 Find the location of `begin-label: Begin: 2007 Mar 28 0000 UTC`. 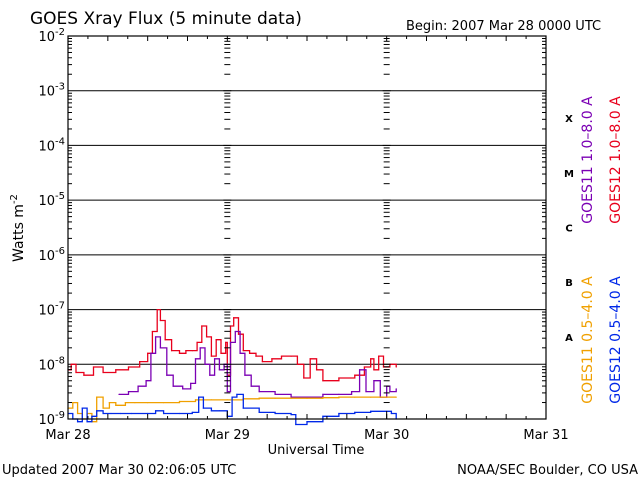

begin-label: Begin: 2007 Mar 28 0000 UTC is located at coordinates (503, 26).